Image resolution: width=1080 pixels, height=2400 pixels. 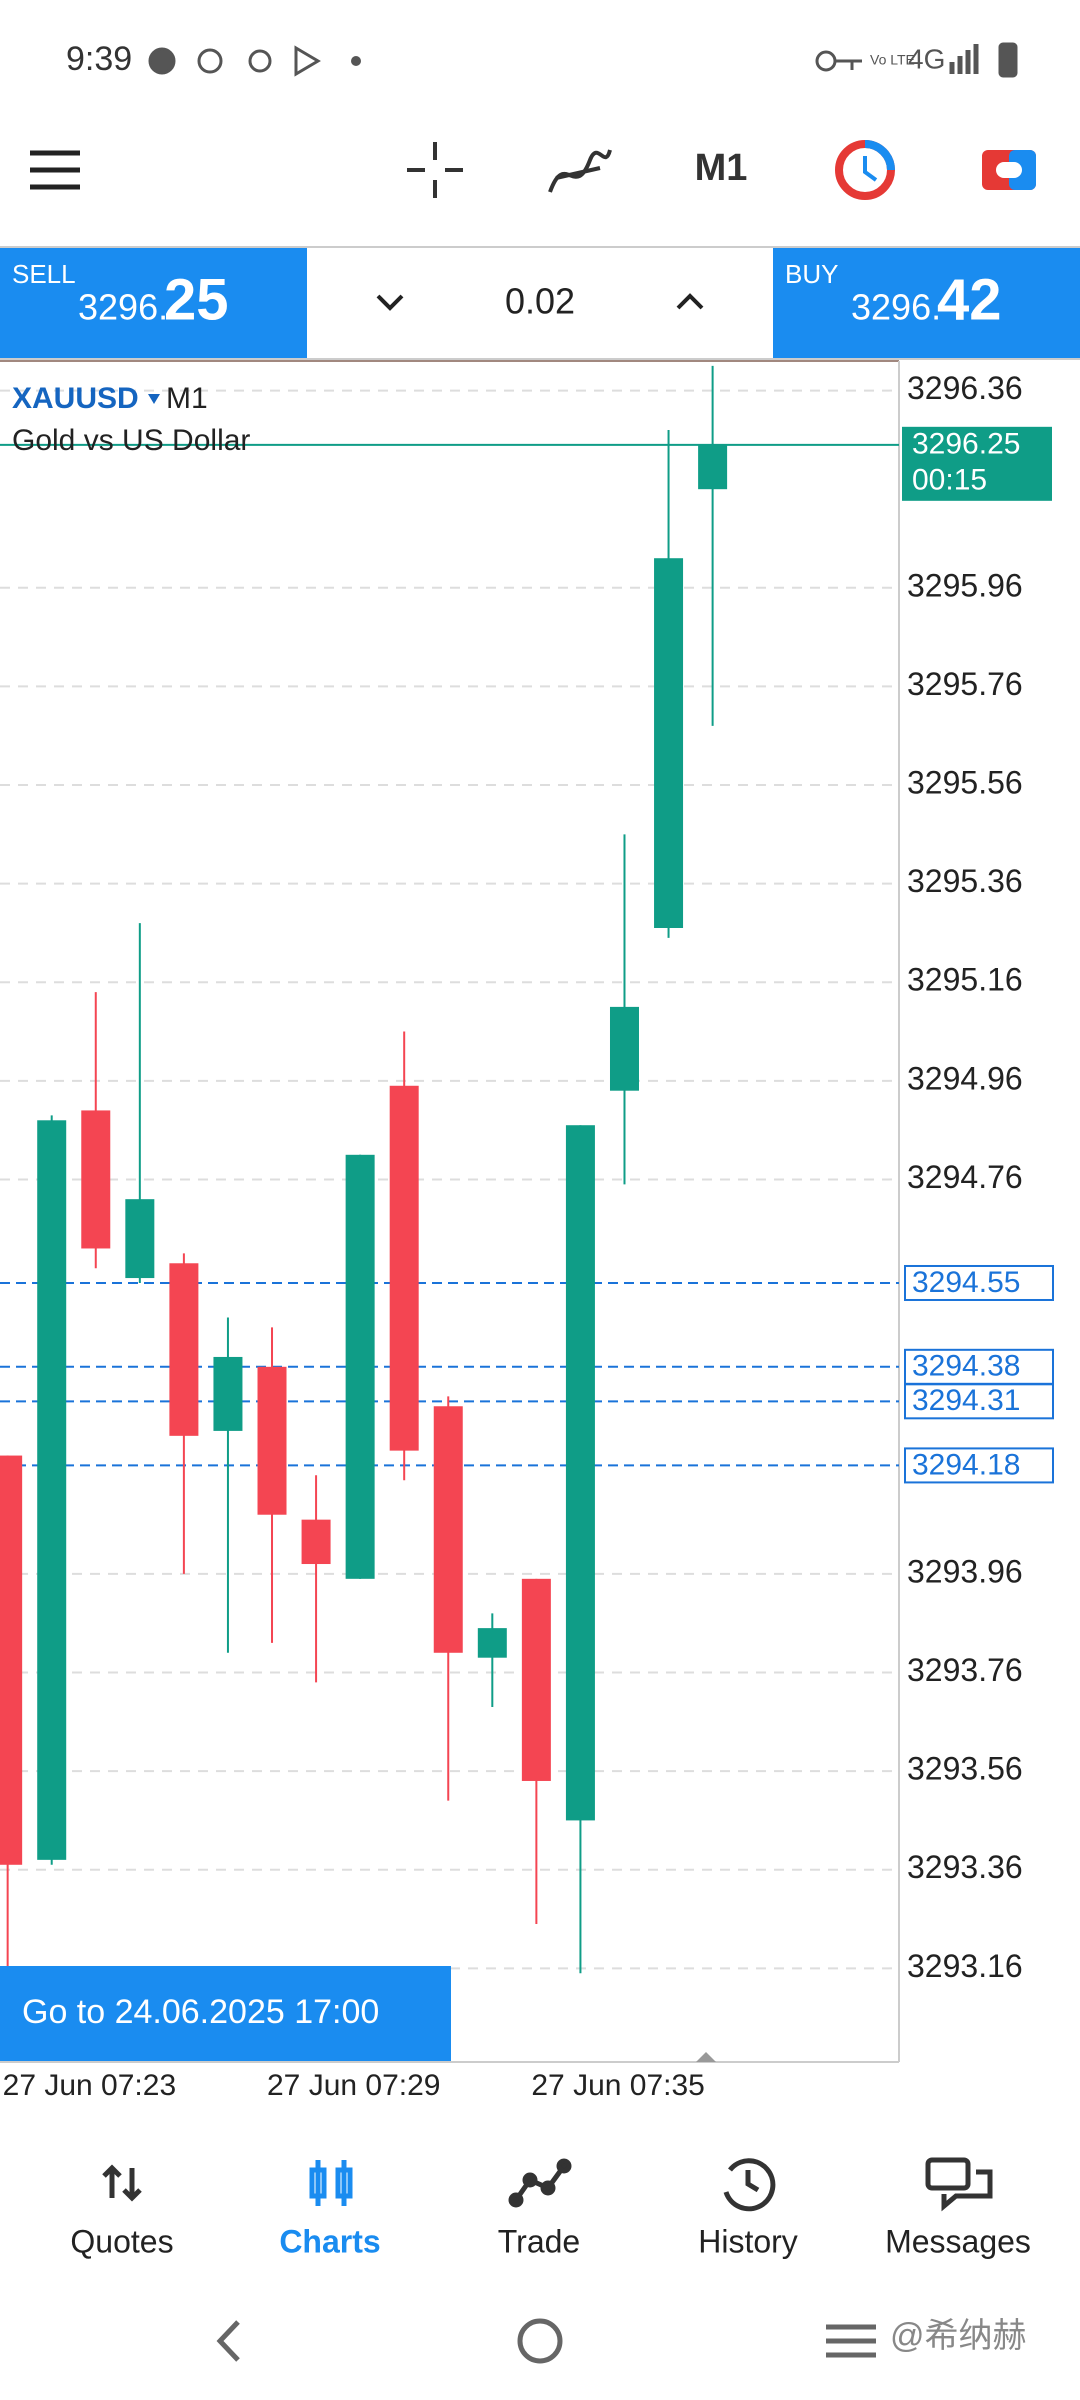 What do you see at coordinates (926, 58) in the screenshot?
I see `network: 4G` at bounding box center [926, 58].